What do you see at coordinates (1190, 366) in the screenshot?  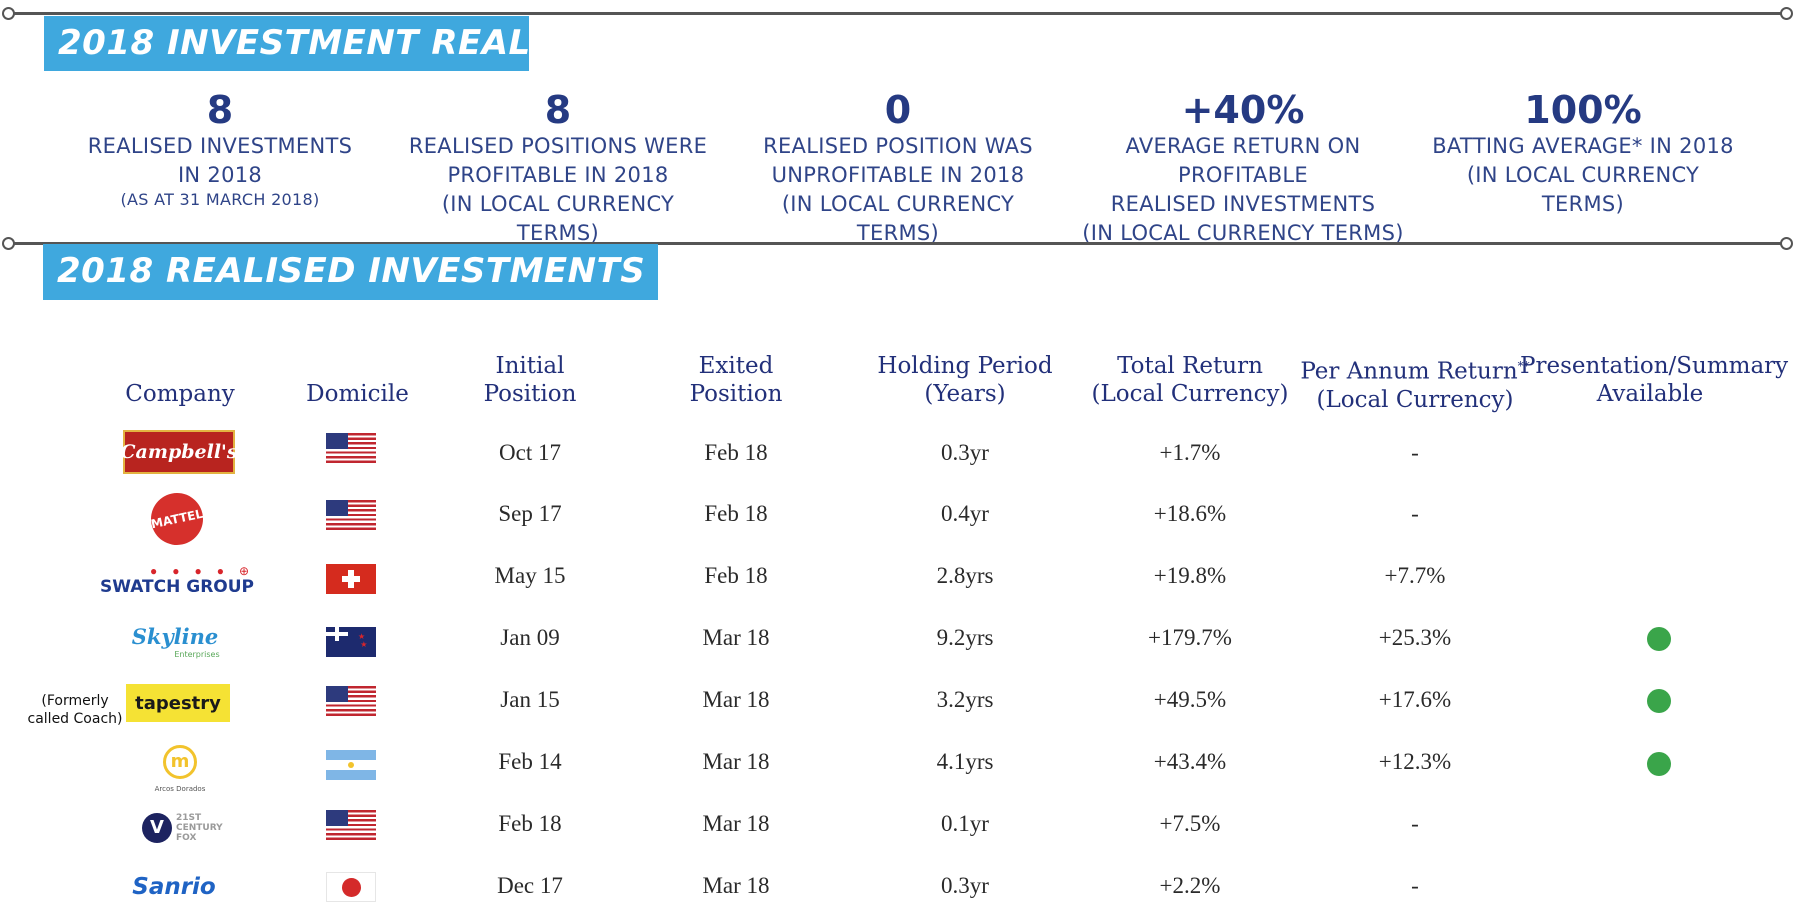 I see `header-line: Total Return` at bounding box center [1190, 366].